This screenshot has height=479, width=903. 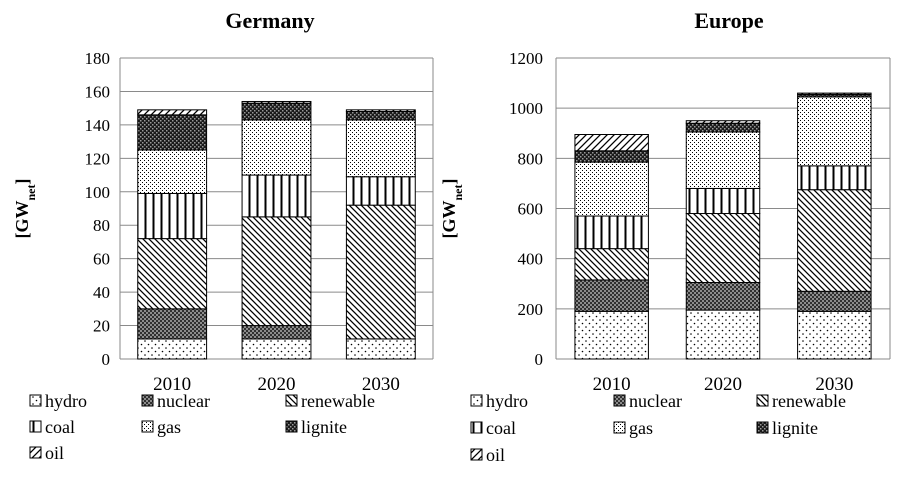 What do you see at coordinates (101, 259) in the screenshot?
I see `y-tick-label: 60` at bounding box center [101, 259].